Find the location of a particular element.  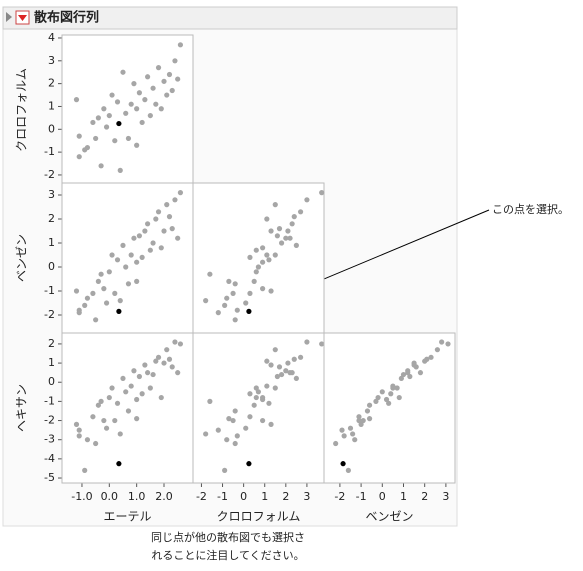

menu-arrow is located at coordinates (22, 18).